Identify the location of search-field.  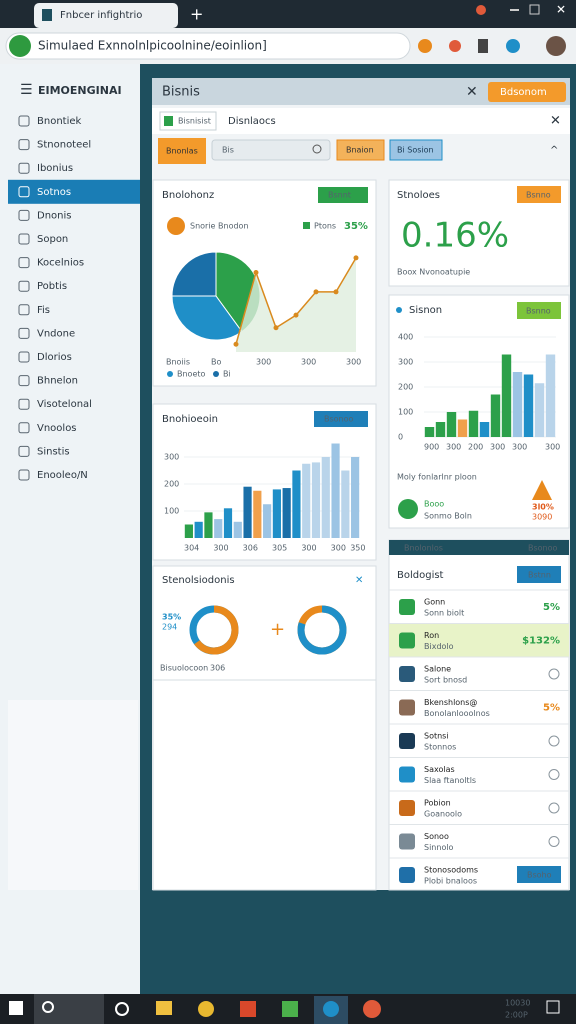
(271, 150).